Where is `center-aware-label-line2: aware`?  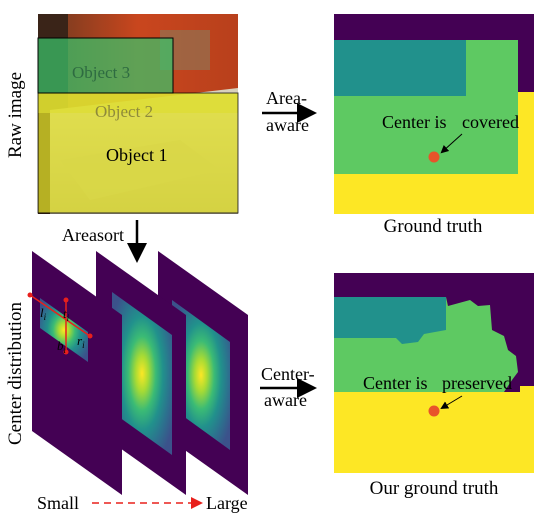 center-aware-label-line2: aware is located at coordinates (285, 400).